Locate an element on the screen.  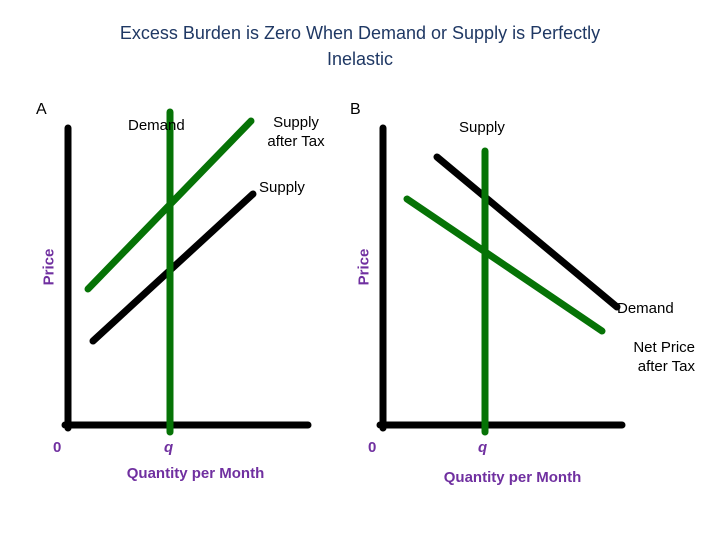
panel-a-demand-label: Demand is located at coordinates (156, 125).